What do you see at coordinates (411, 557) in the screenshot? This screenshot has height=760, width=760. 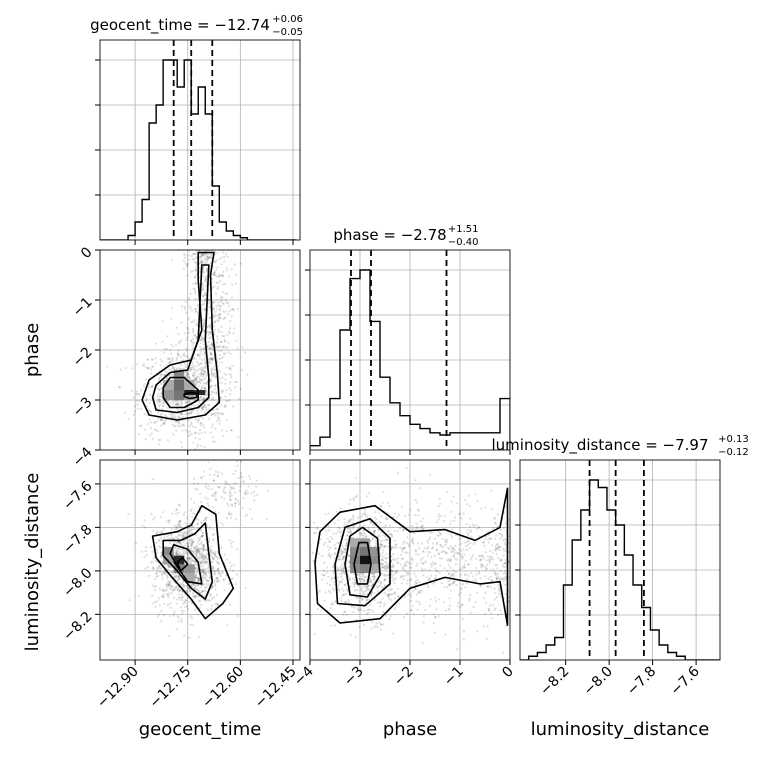 I see `contour-line` at bounding box center [411, 557].